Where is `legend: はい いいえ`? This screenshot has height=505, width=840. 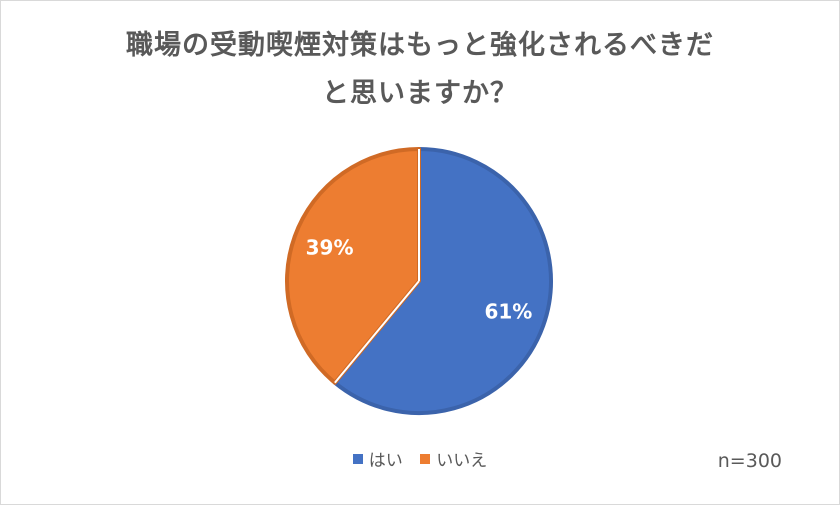
legend: はい いいえ is located at coordinates (420, 458).